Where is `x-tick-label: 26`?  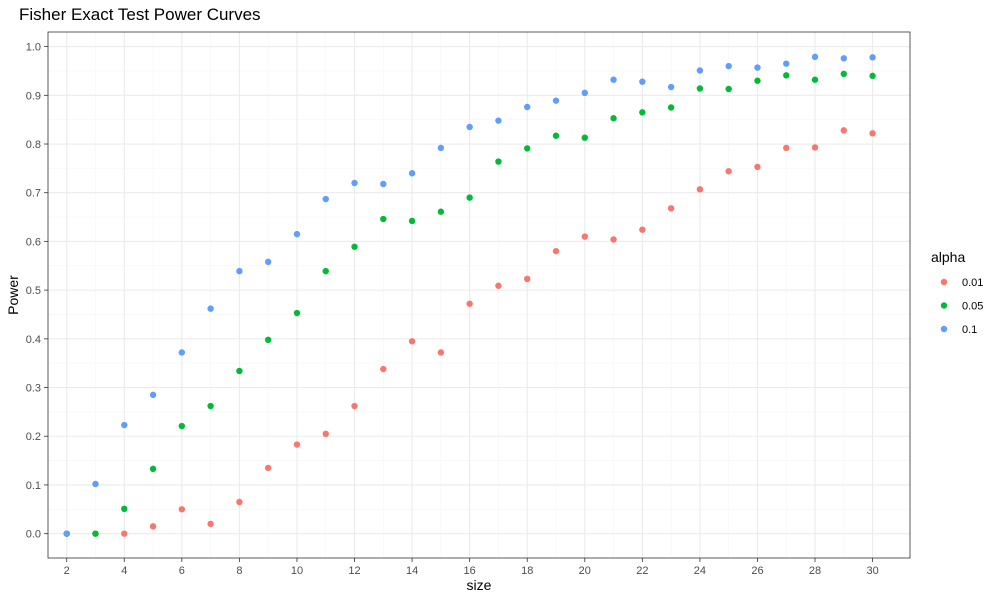
x-tick-label: 26 is located at coordinates (757, 571).